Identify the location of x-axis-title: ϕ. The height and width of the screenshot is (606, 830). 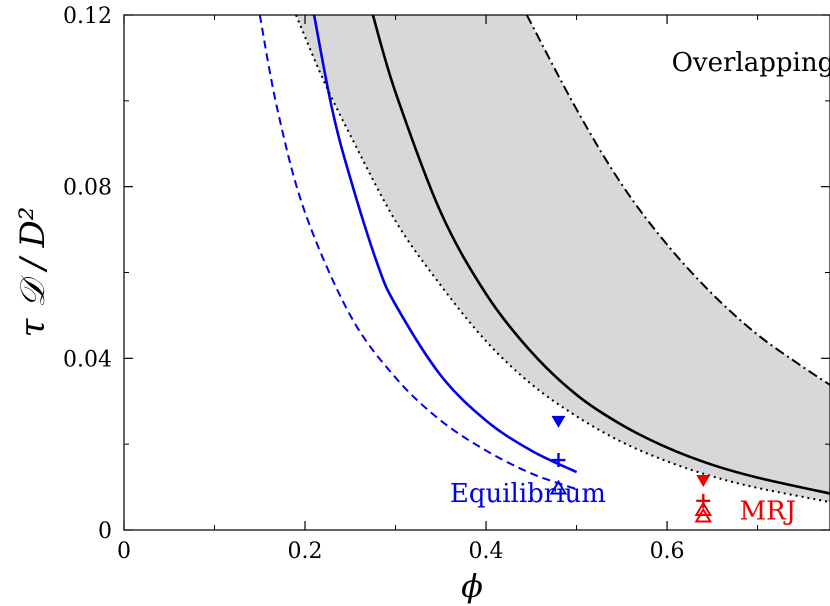
(472, 586).